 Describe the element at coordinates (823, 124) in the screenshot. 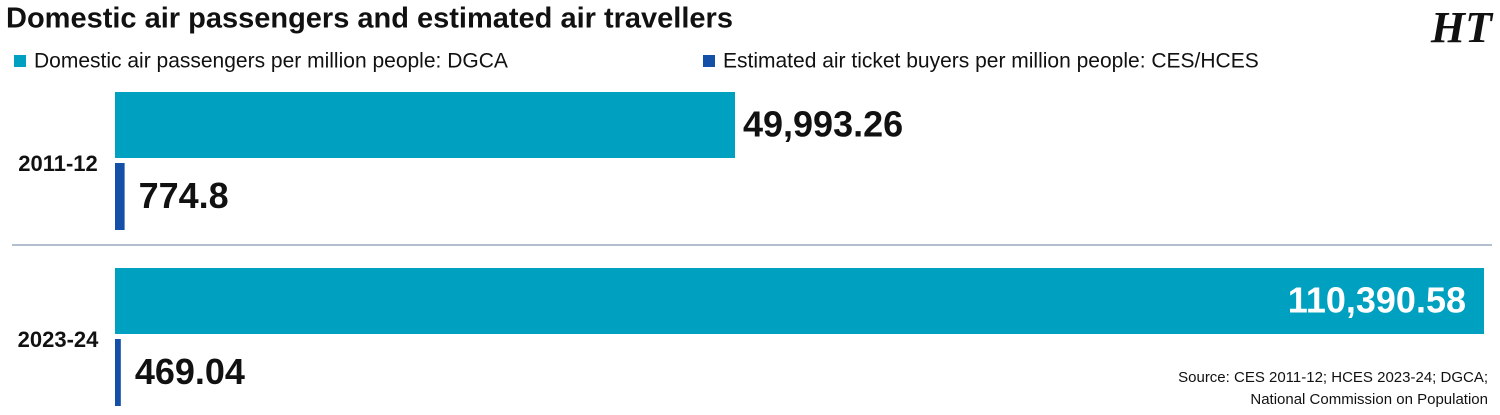

I see `value-label: 49,993.26` at that location.